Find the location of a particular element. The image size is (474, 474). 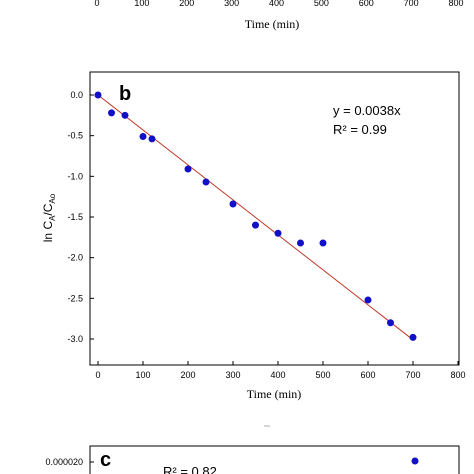

panel-c-frame is located at coordinates (274, 459).